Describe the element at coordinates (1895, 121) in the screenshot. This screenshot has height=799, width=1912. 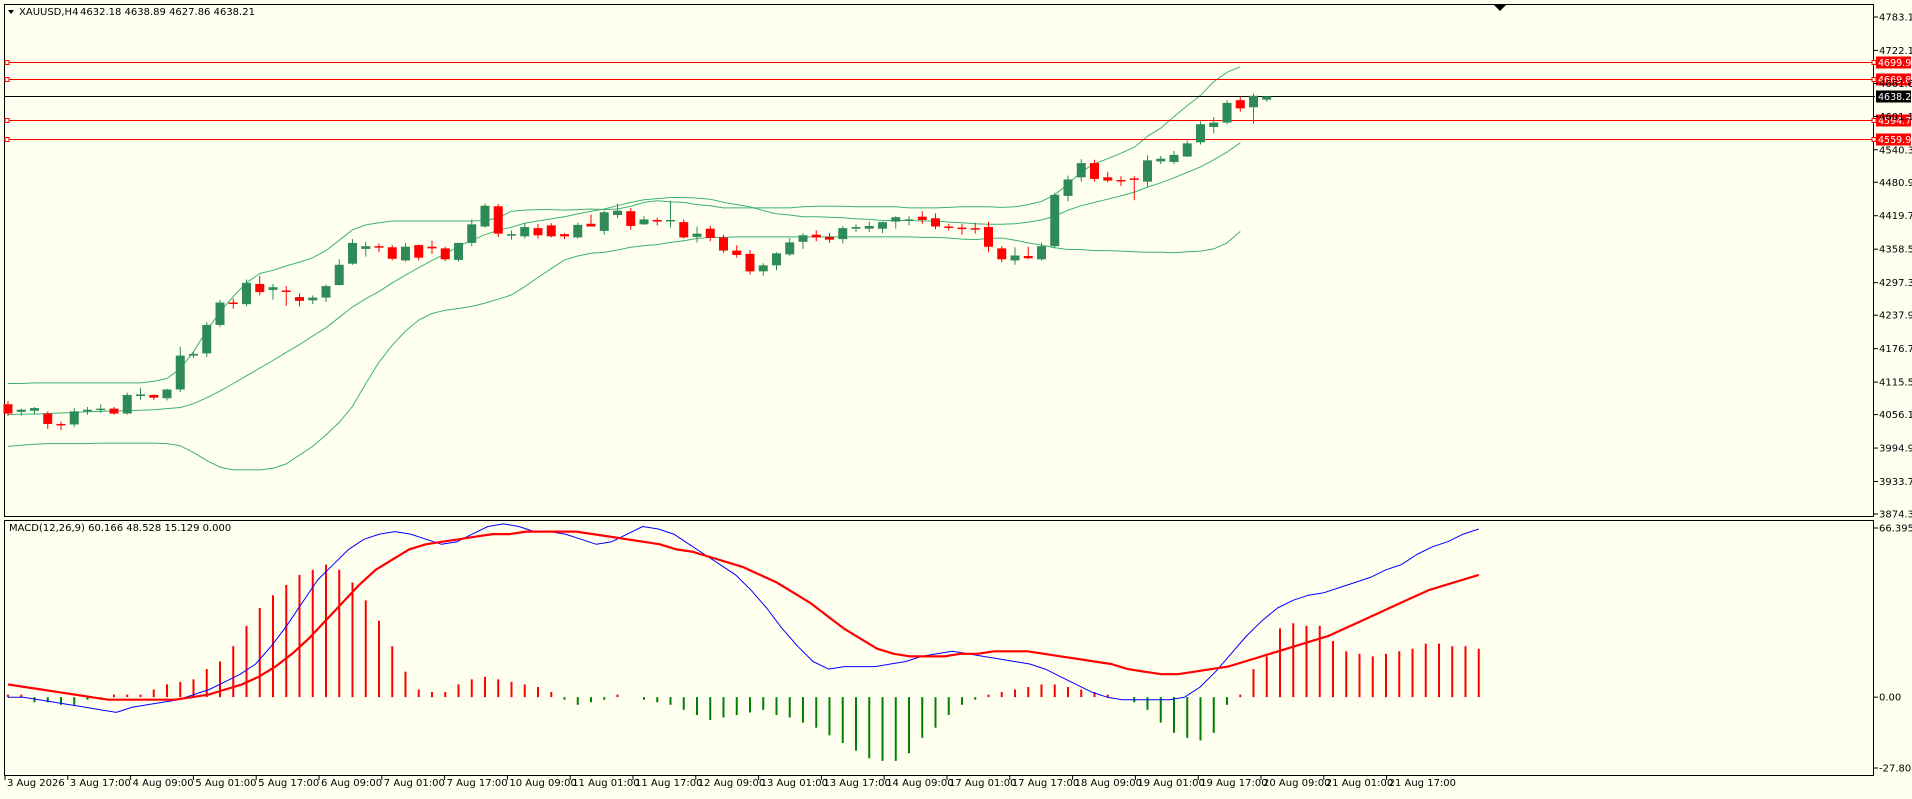
I see `price-level-tag-label: 4594.73` at that location.